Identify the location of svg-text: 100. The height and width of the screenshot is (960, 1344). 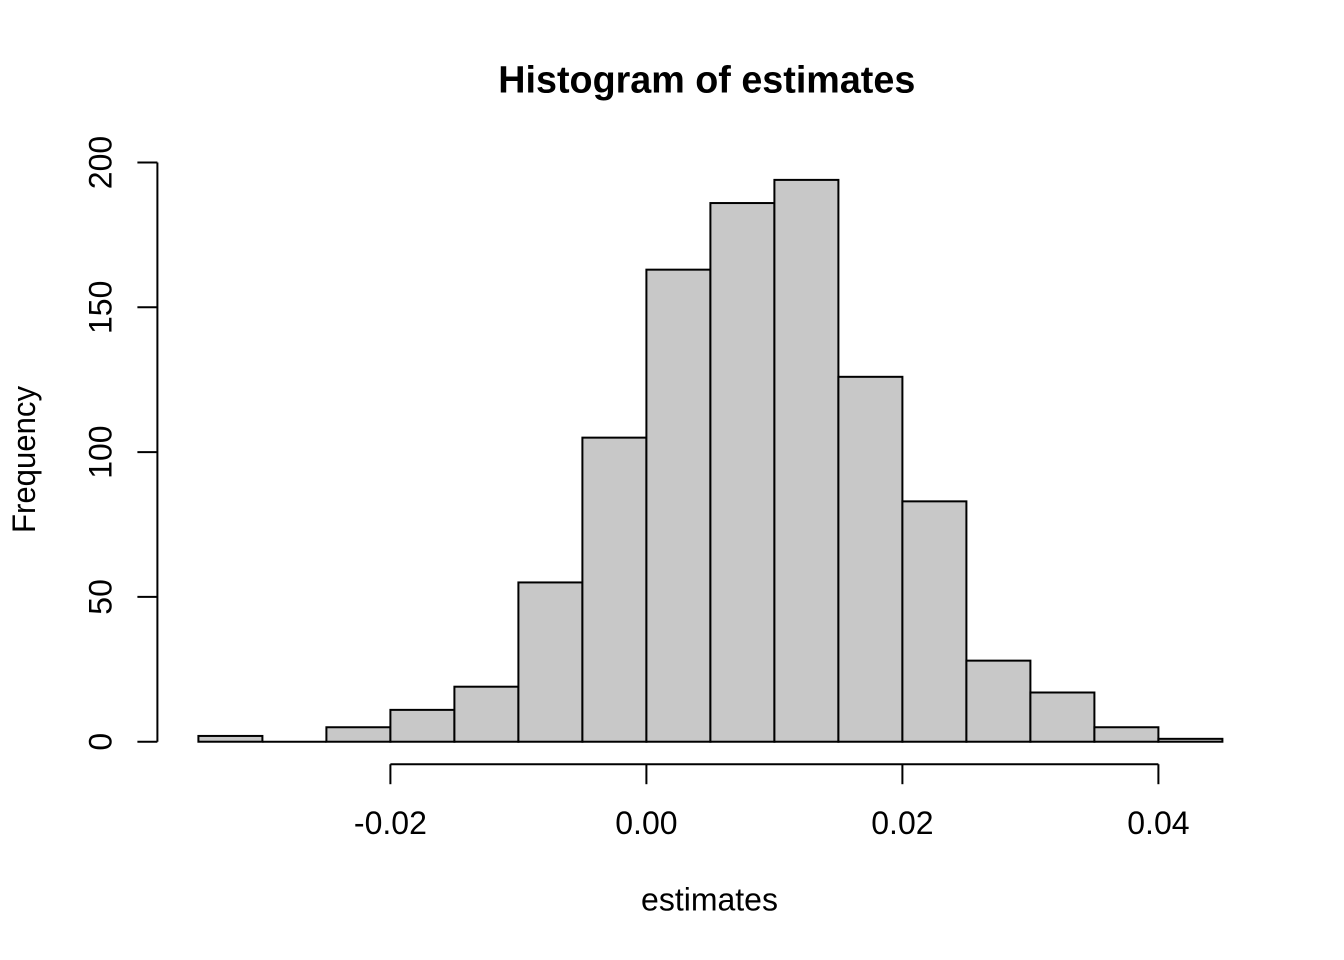
(100, 451).